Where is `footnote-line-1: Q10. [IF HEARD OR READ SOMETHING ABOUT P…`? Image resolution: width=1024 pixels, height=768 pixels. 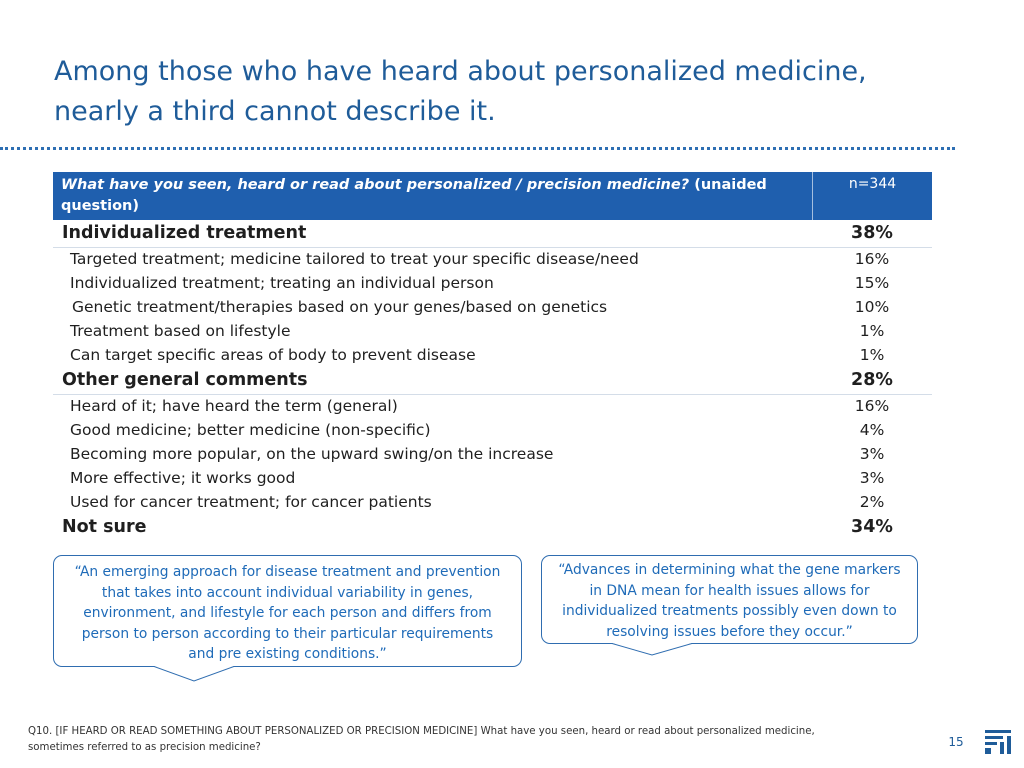
footnote-line-1: Q10. [IF HEARD OR READ SOMETHING ABOUT P… is located at coordinates (421, 731).